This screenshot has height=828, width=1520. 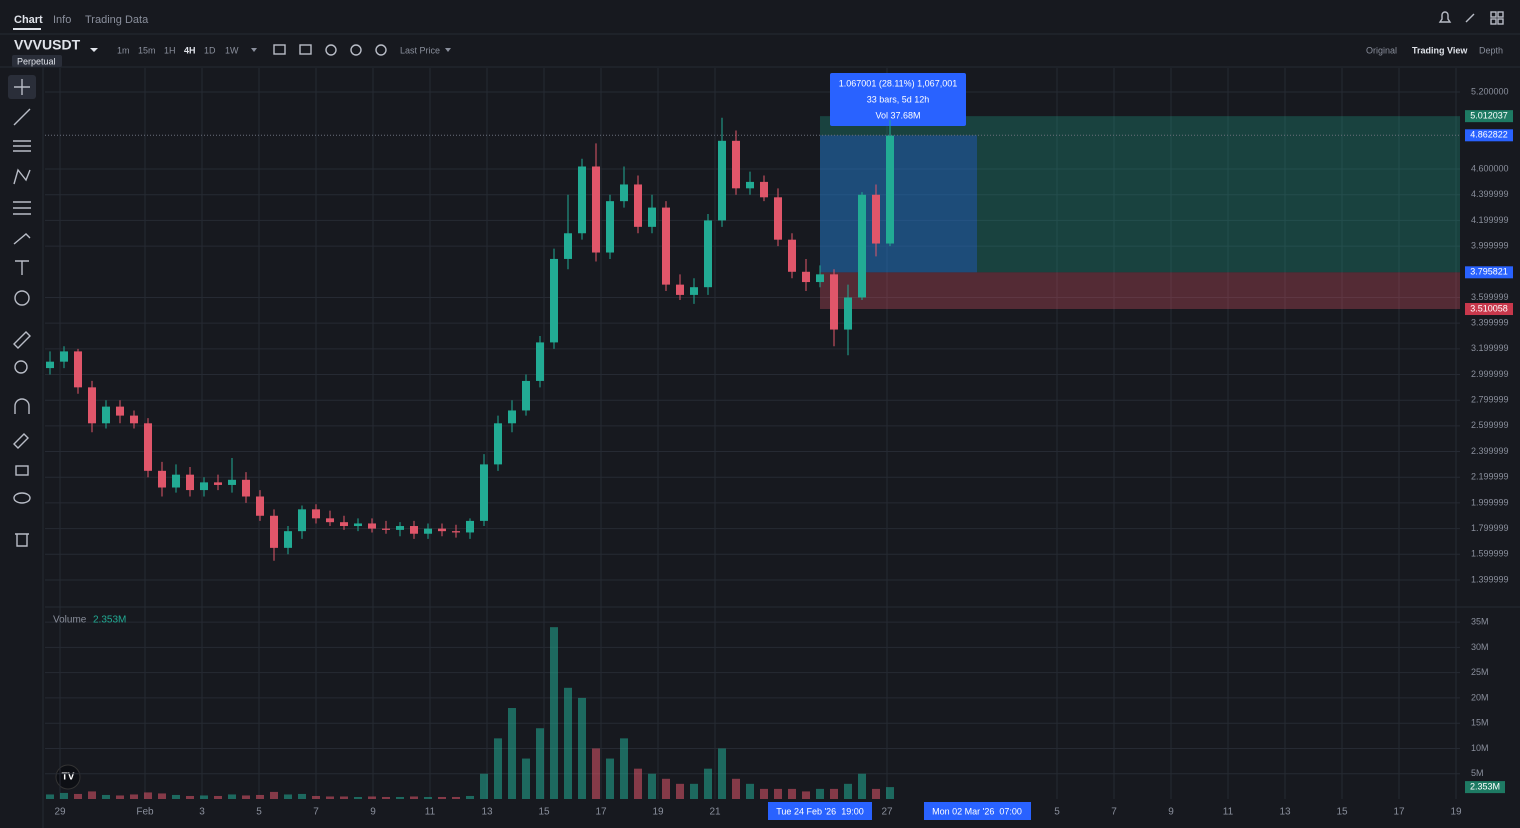 I want to click on tool-zoom, so click(x=21, y=367).